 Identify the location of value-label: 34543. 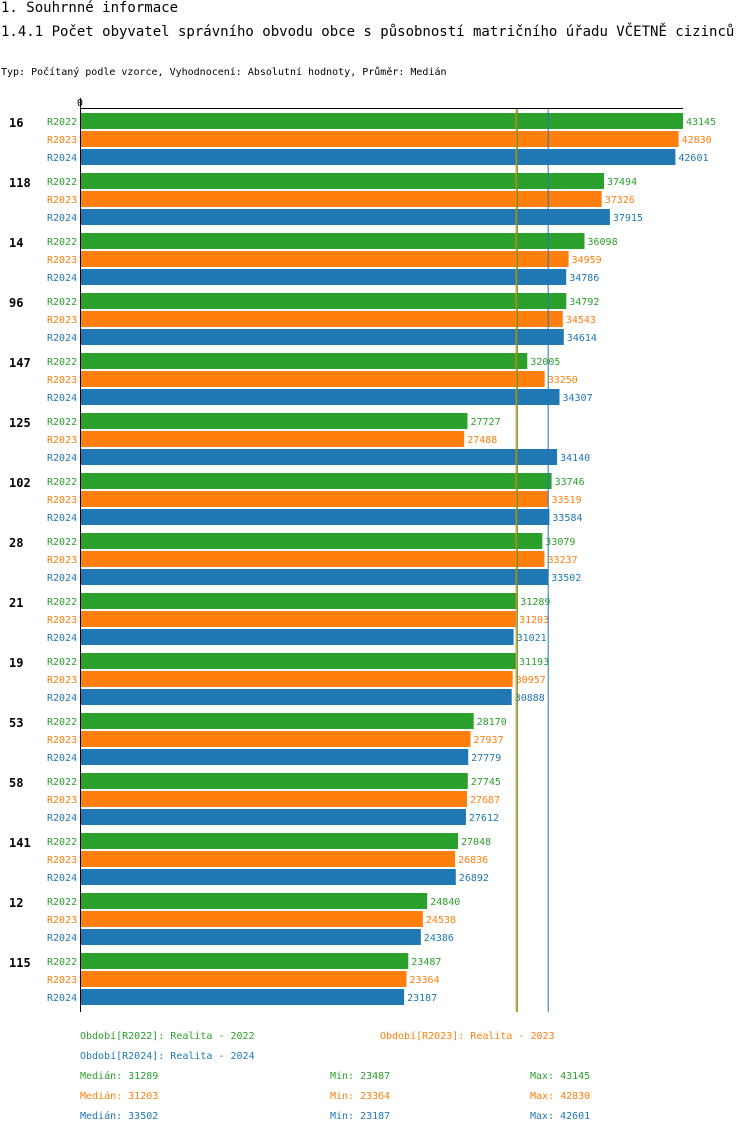
(581, 320).